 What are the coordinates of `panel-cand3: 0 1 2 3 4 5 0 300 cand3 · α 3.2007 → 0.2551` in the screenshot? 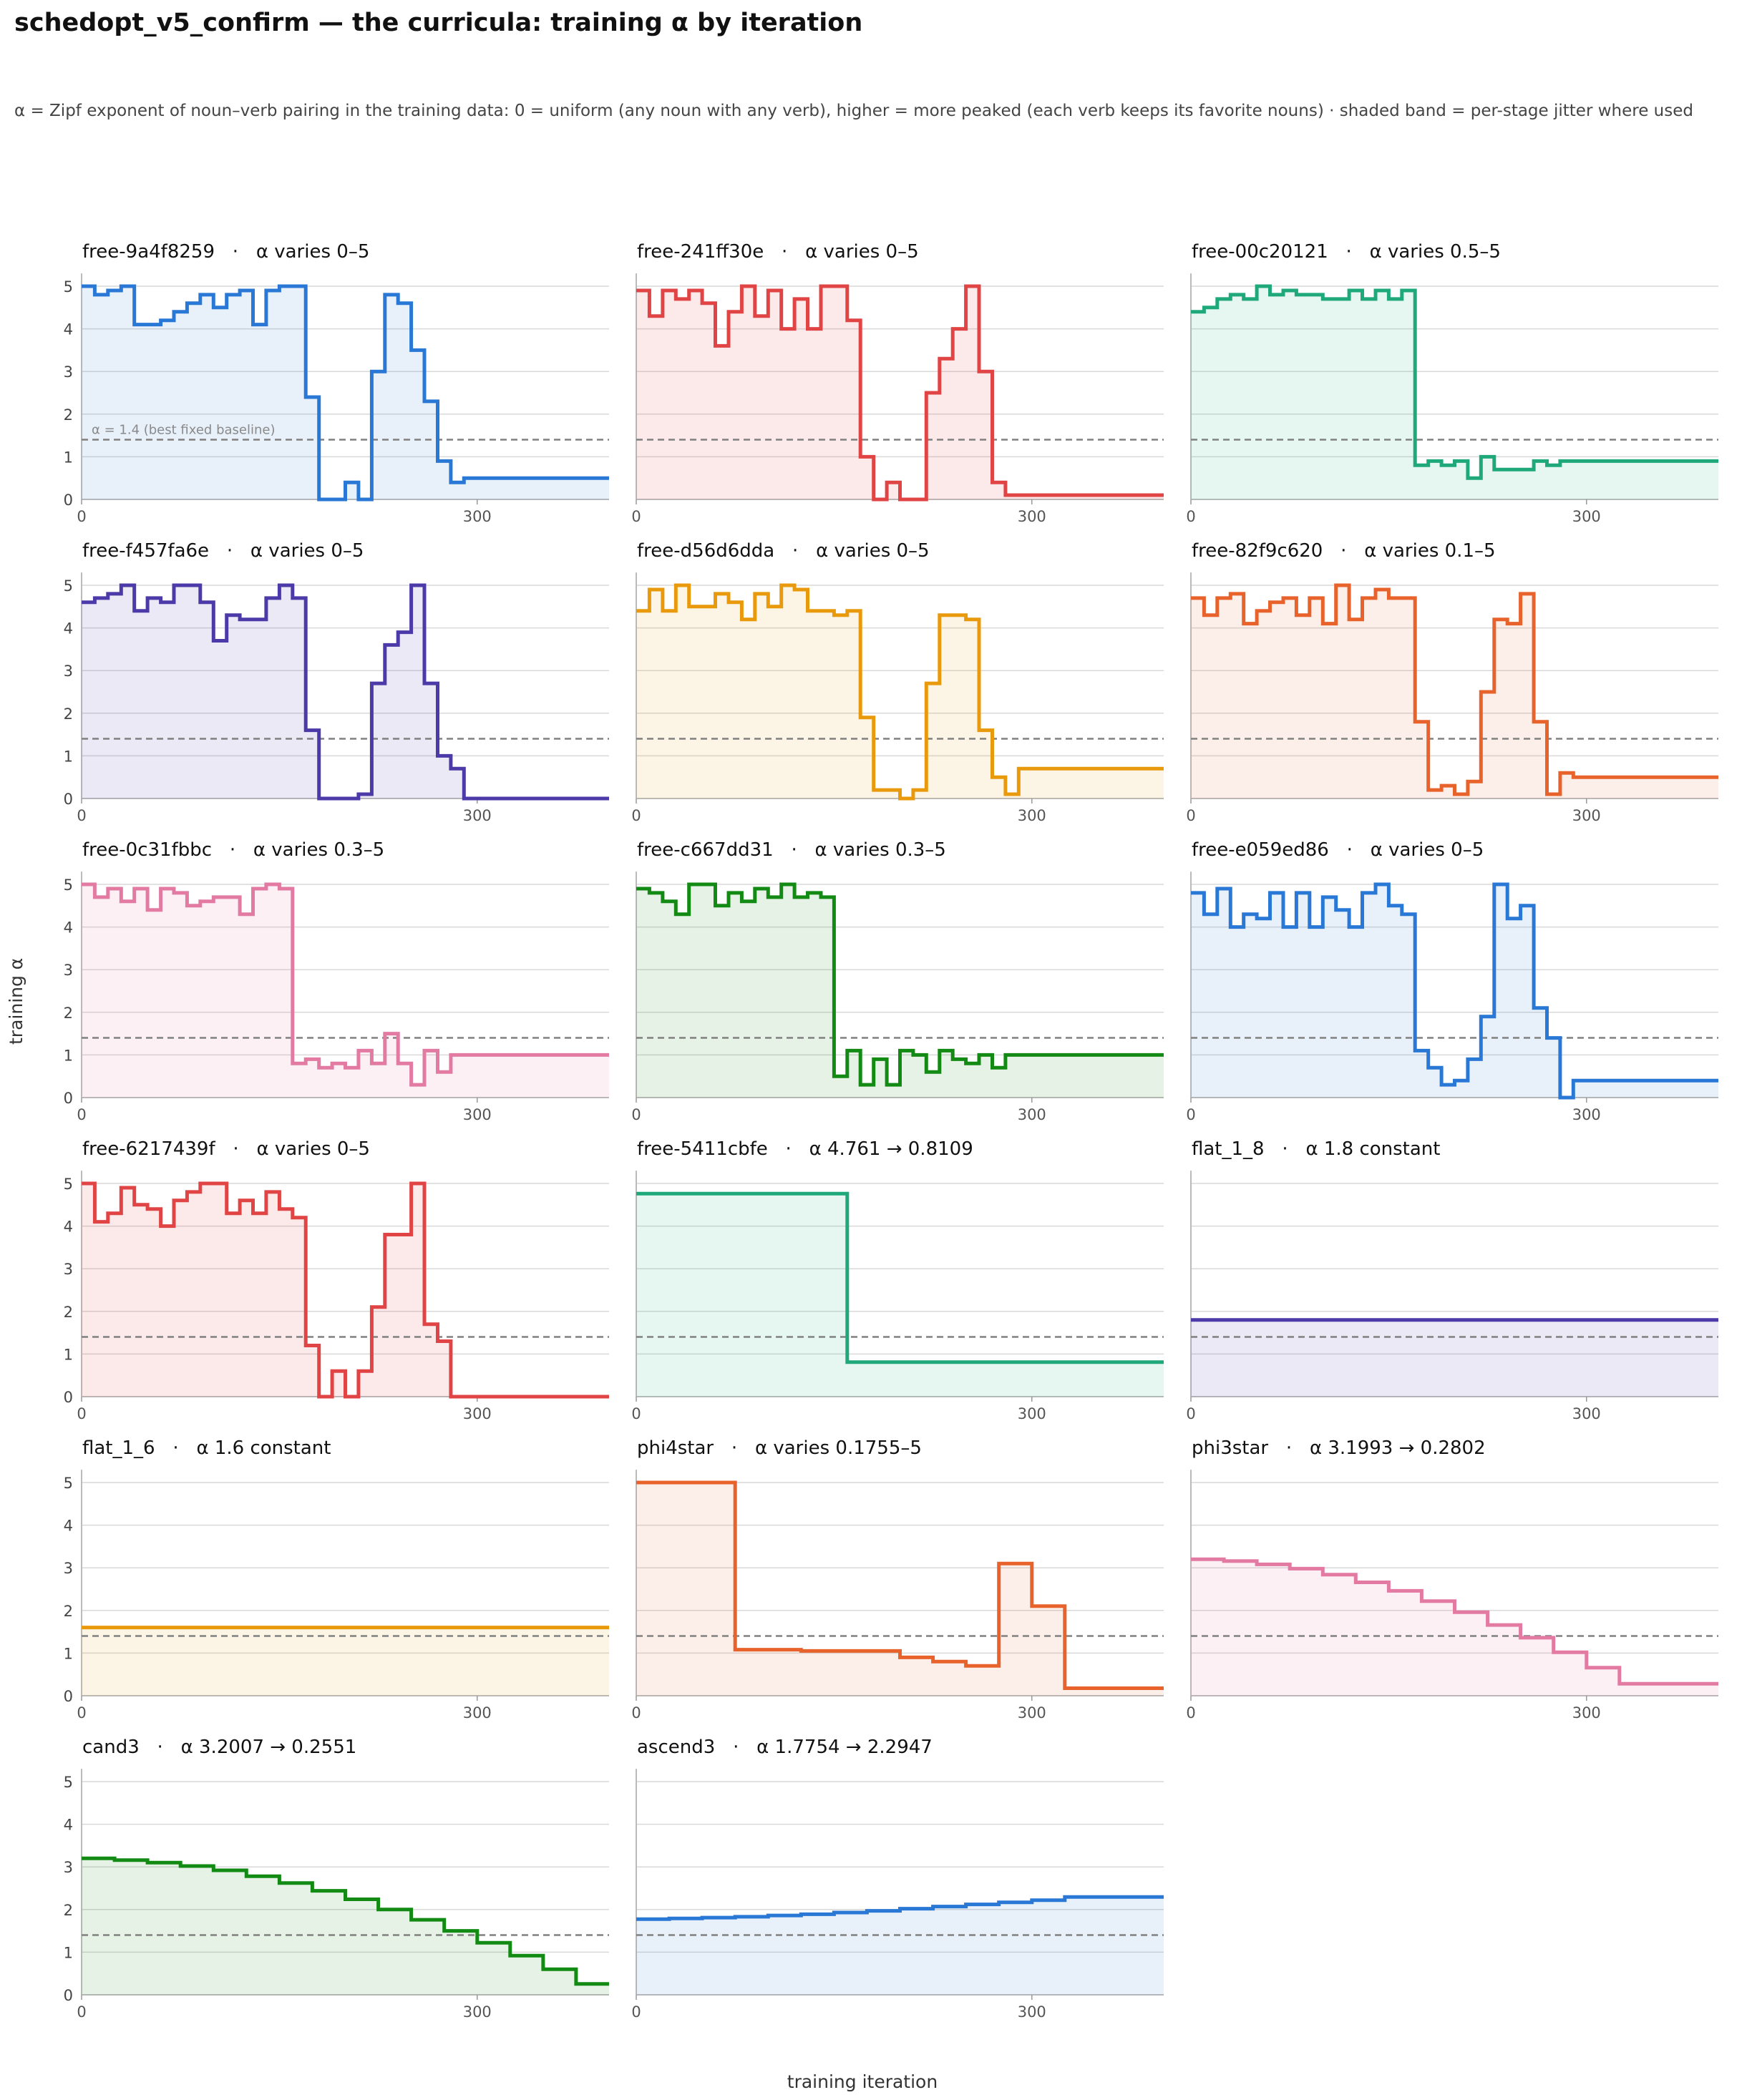 It's located at (336, 1879).